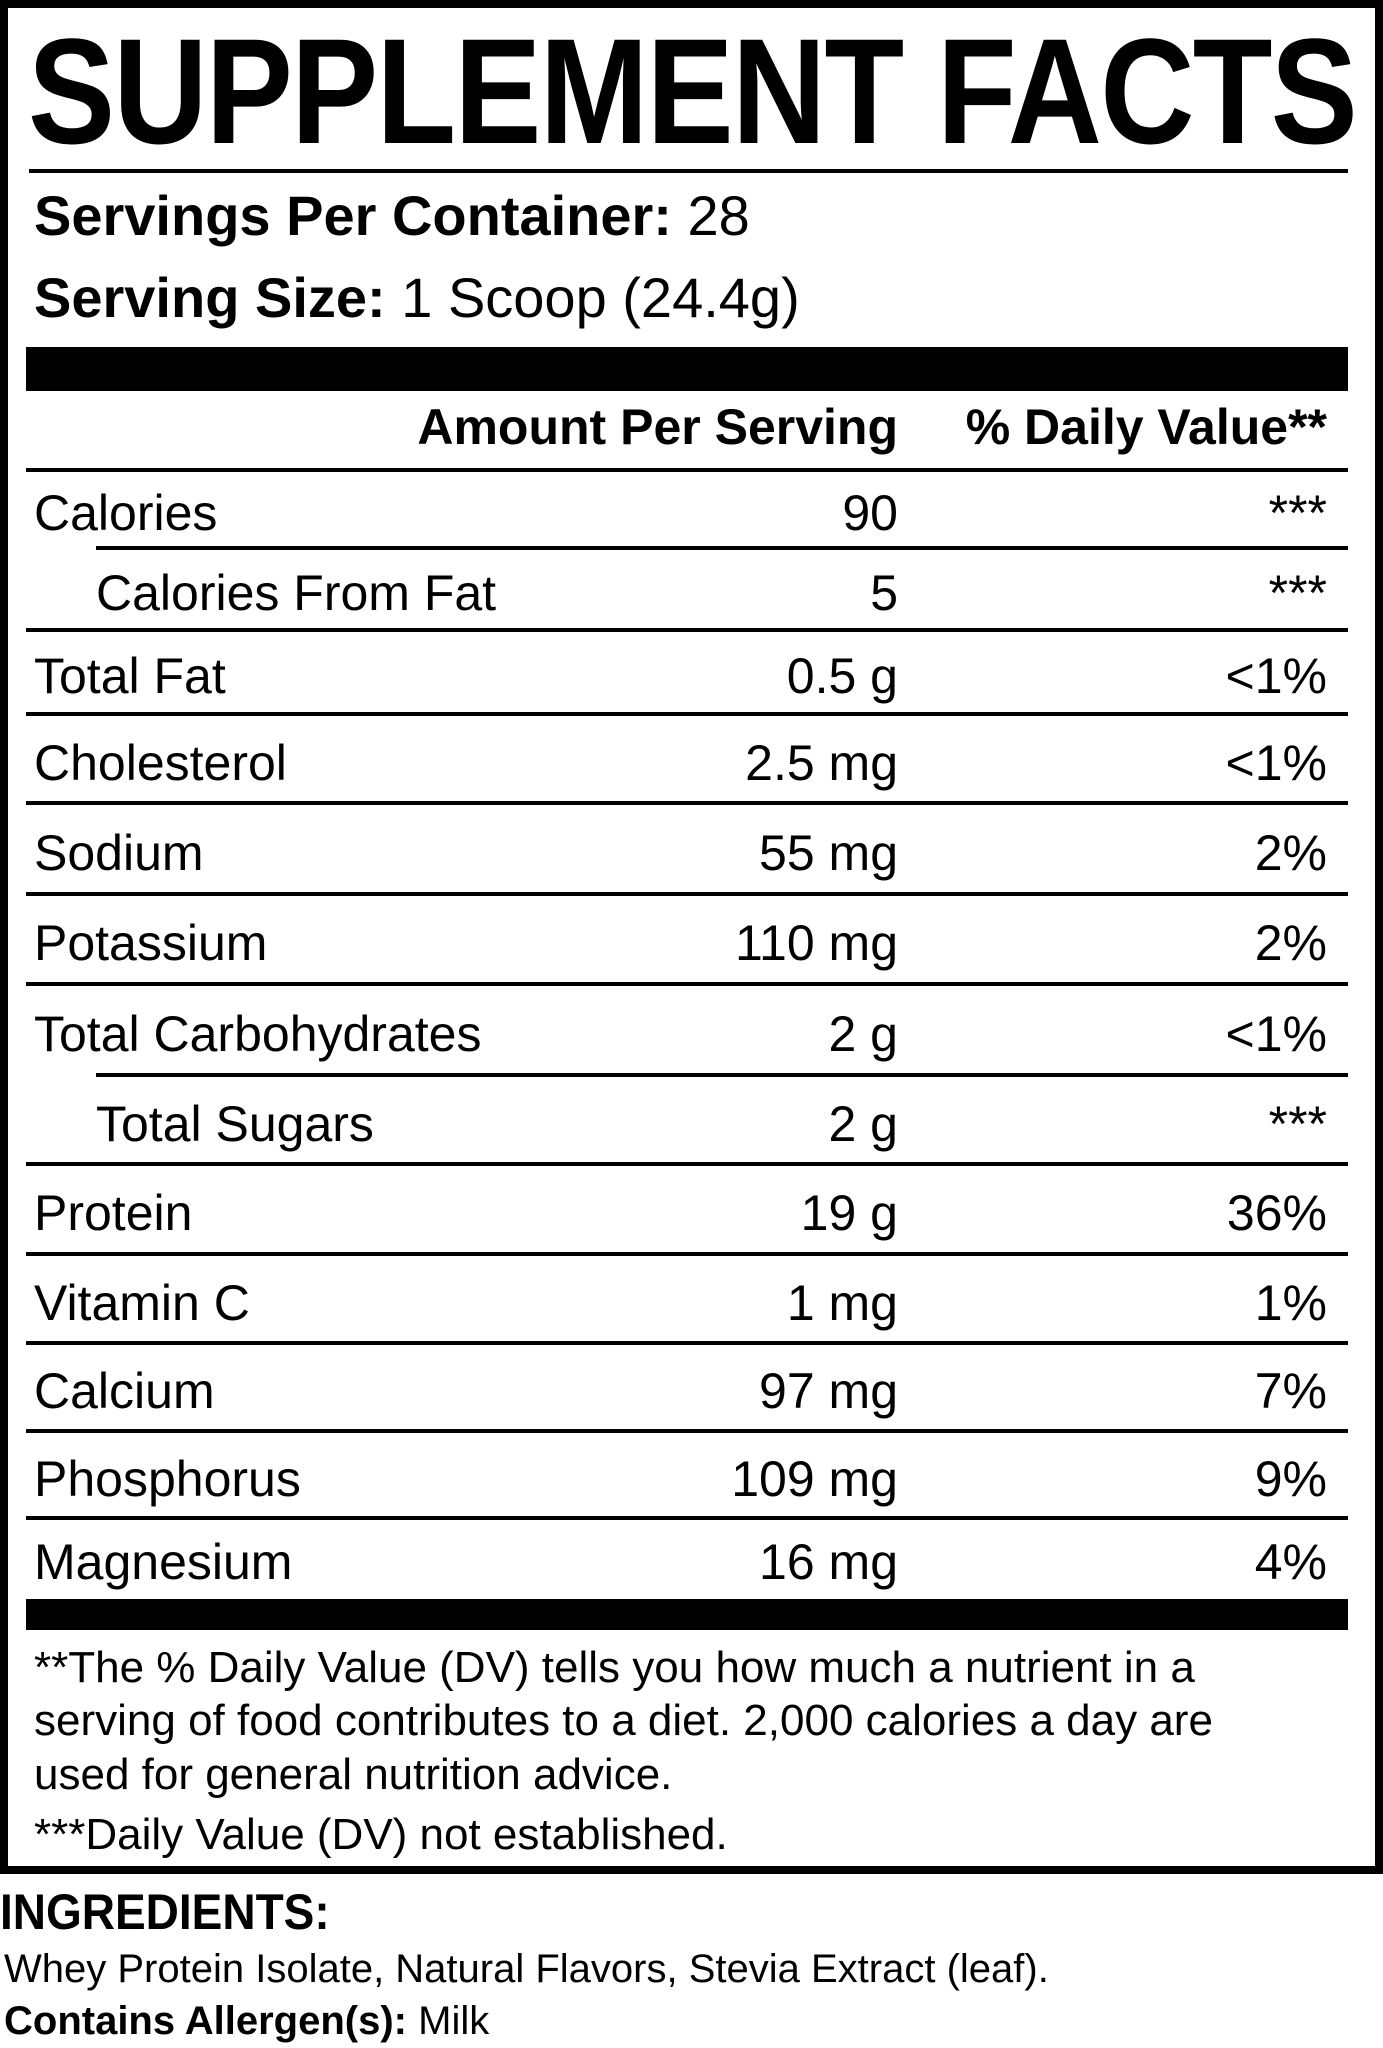 Image resolution: width=1383 pixels, height=2048 pixels. I want to click on nutrient-name: Phosphorus, so click(167, 1479).